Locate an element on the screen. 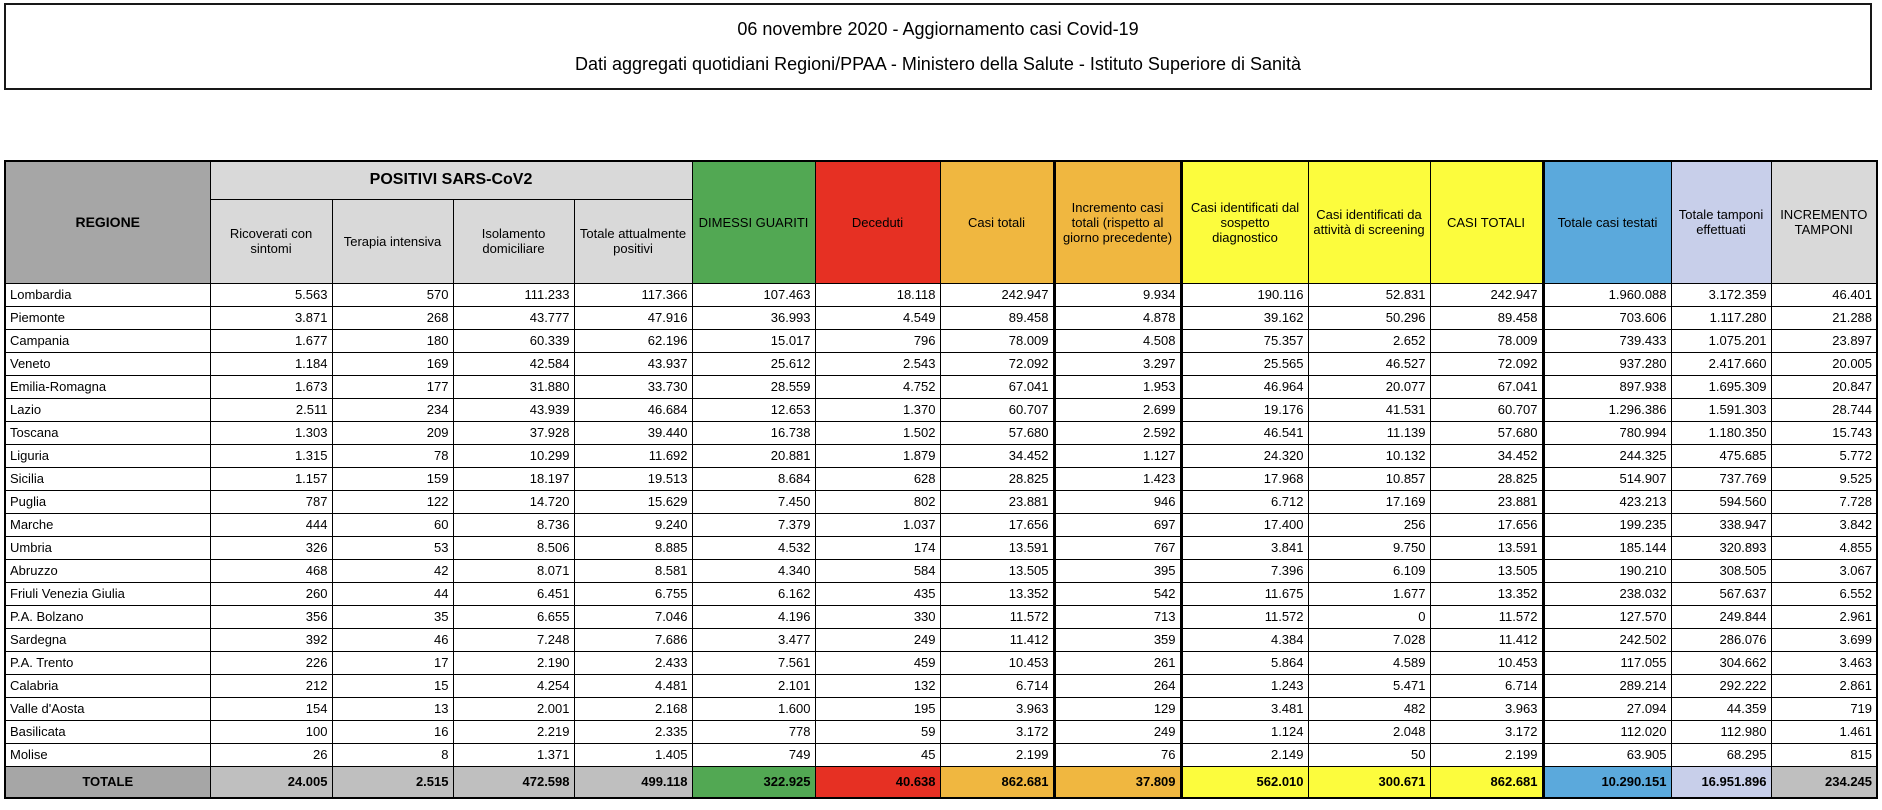 The width and height of the screenshot is (1882, 810). value-cell: 10.857 is located at coordinates (1369, 478).